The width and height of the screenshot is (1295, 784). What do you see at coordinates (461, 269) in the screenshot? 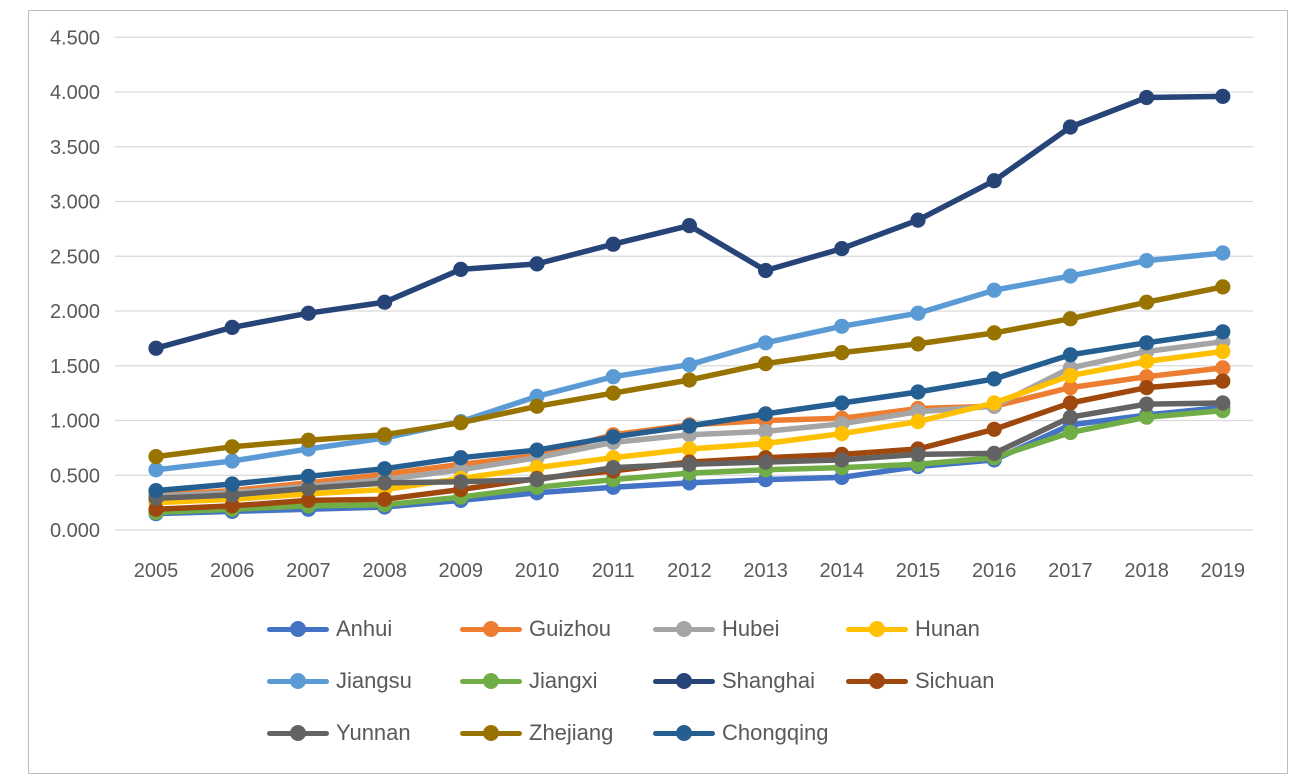
I see `data-point-shanghai-2009` at bounding box center [461, 269].